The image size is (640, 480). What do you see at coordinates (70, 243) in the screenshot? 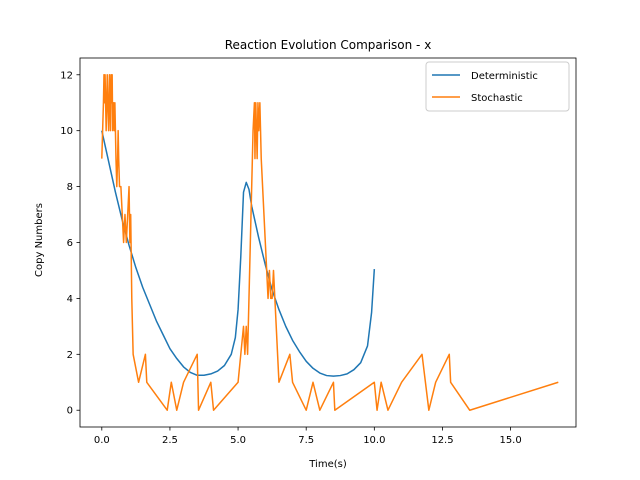
I see `y-tick-label: 6` at bounding box center [70, 243].